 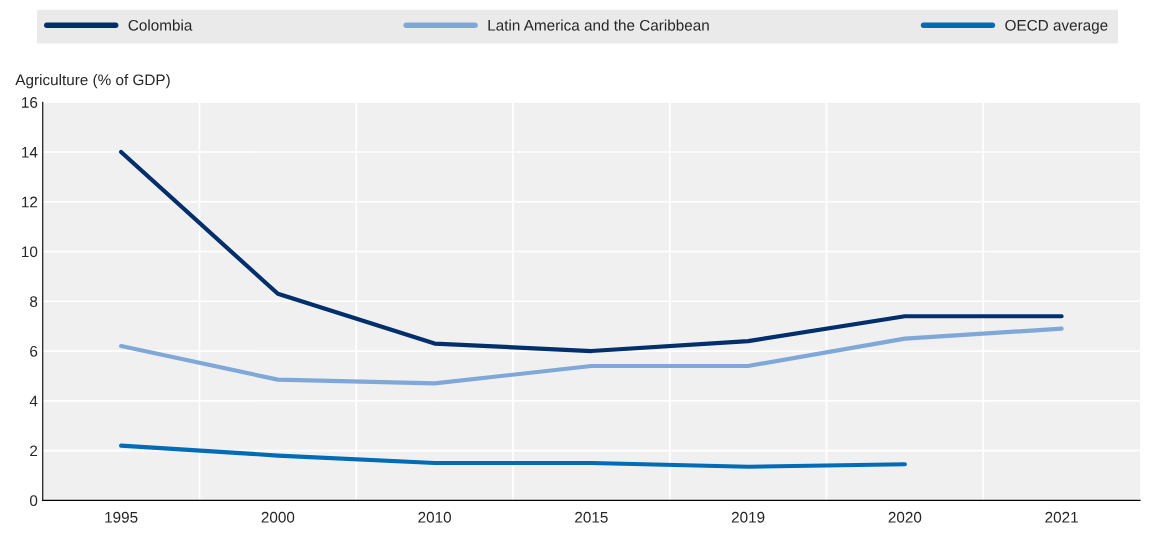 I want to click on legend-label: Colombia, so click(x=160, y=25).